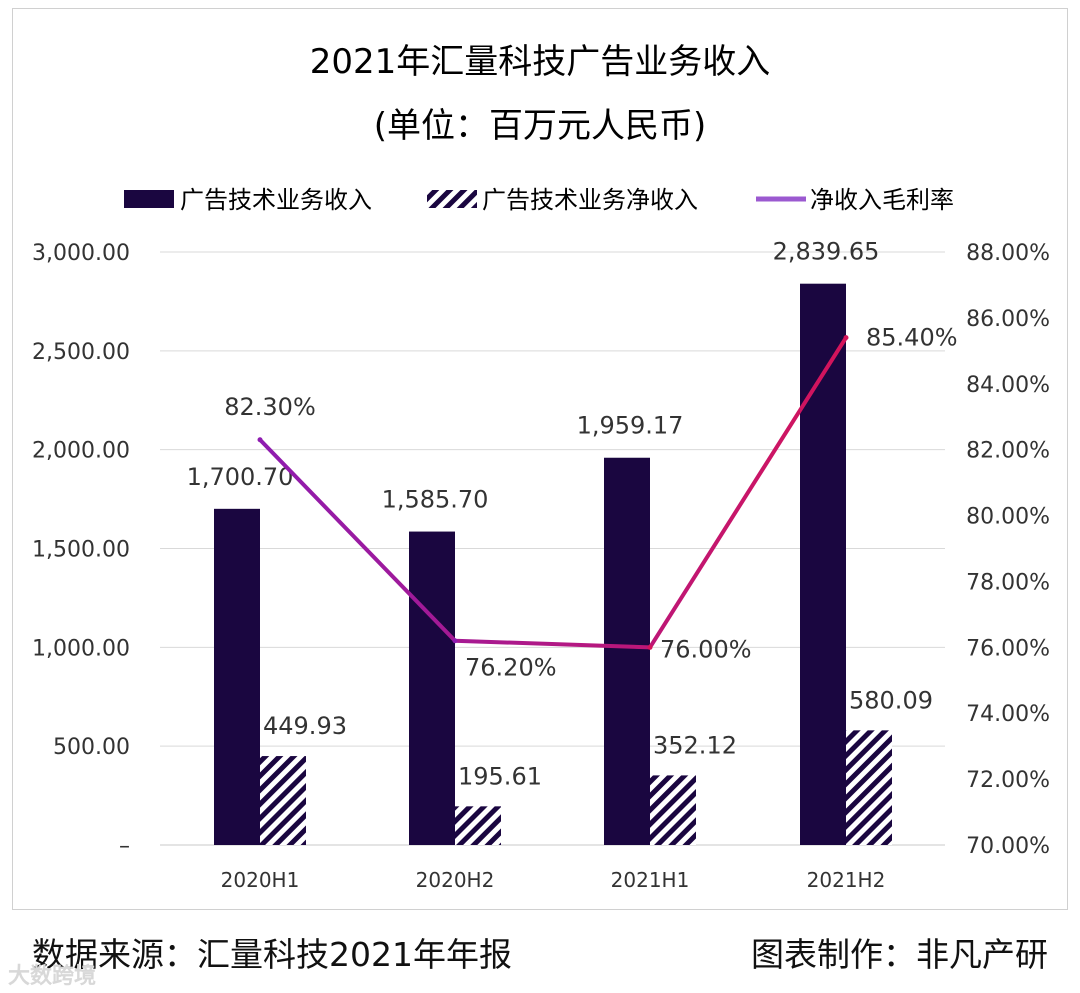  What do you see at coordinates (590, 200) in the screenshot?
I see `legend-label: 广告技术业务净收入` at bounding box center [590, 200].